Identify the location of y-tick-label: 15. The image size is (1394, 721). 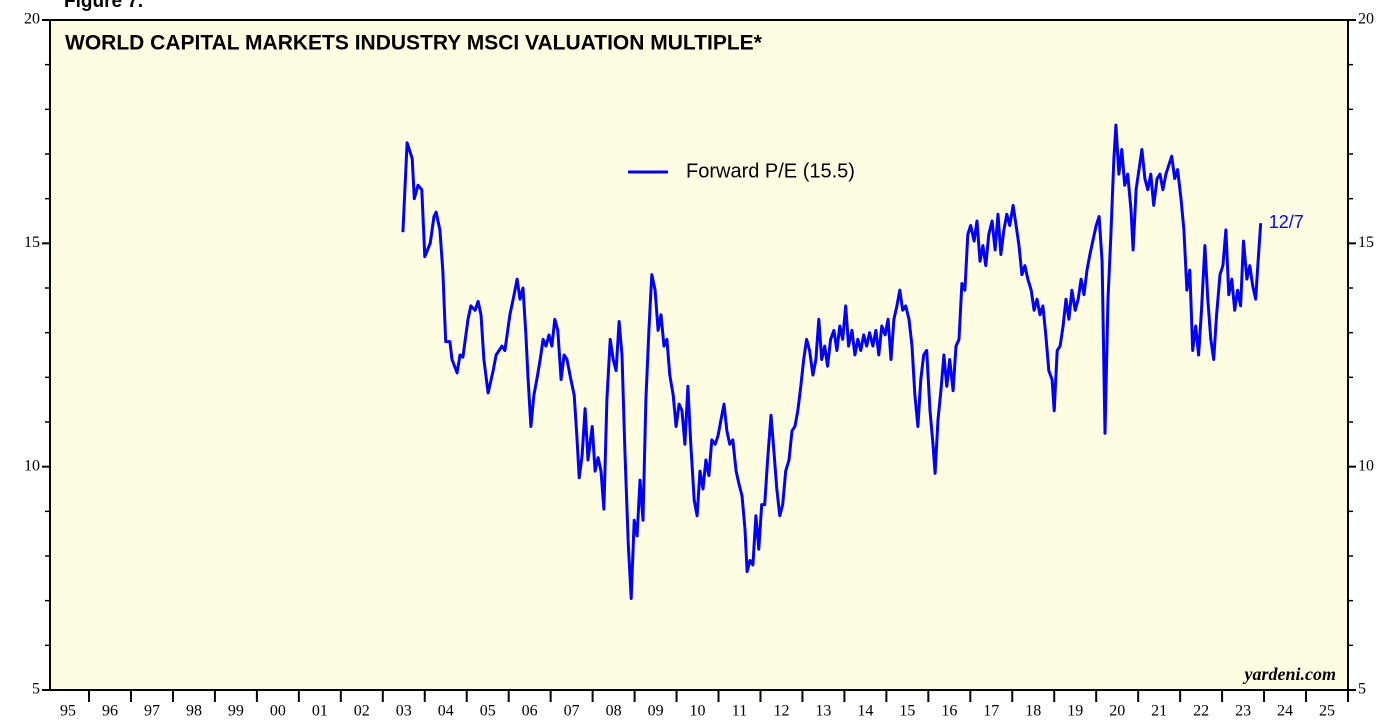
(32, 242).